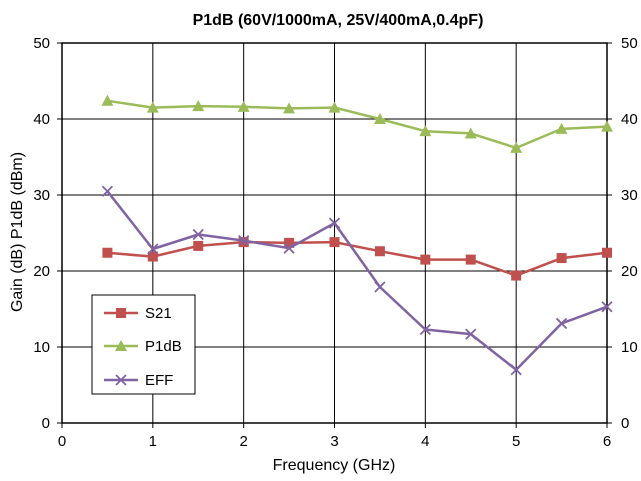  I want to click on y-axis-ticks: 0 10 20 30 40 50, so click(47, 233).